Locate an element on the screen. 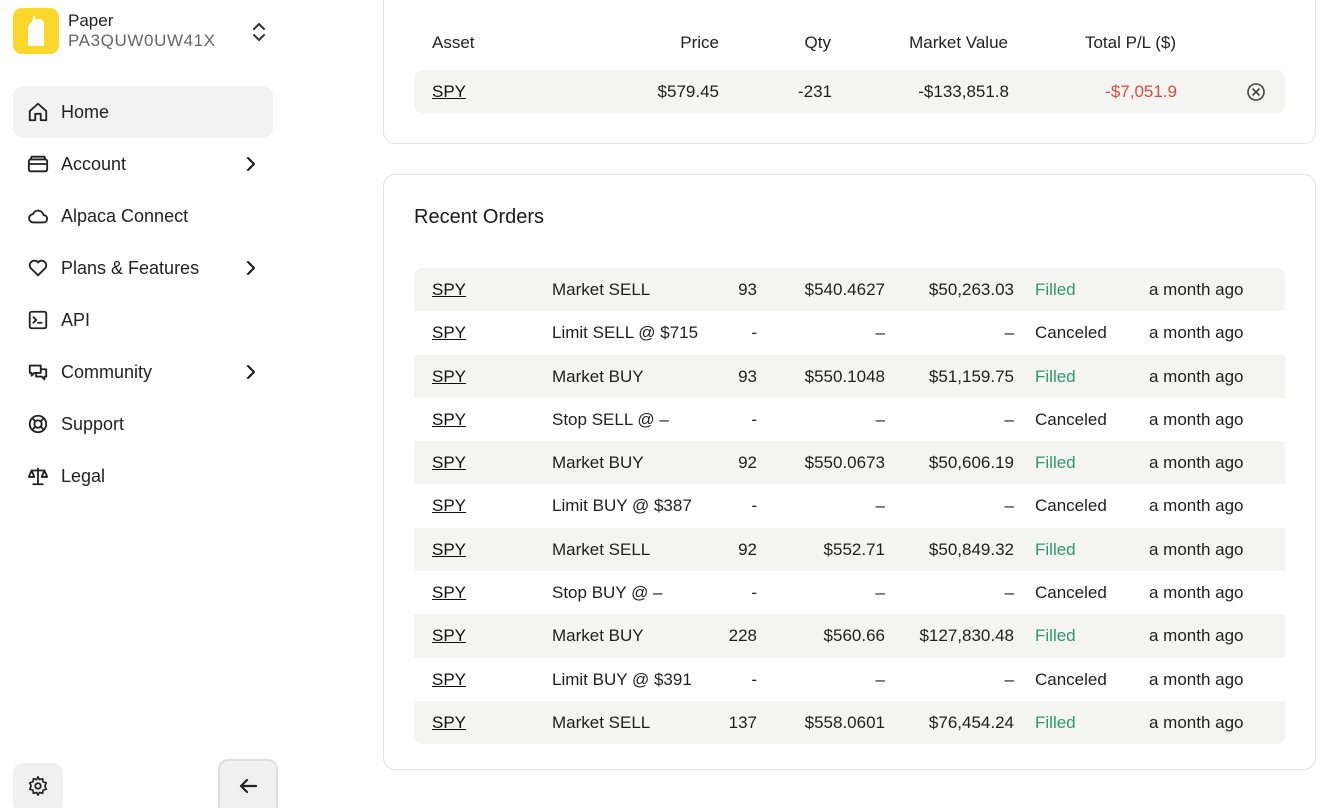 This screenshot has width=1337, height=808. heart-icon is located at coordinates (38, 268).